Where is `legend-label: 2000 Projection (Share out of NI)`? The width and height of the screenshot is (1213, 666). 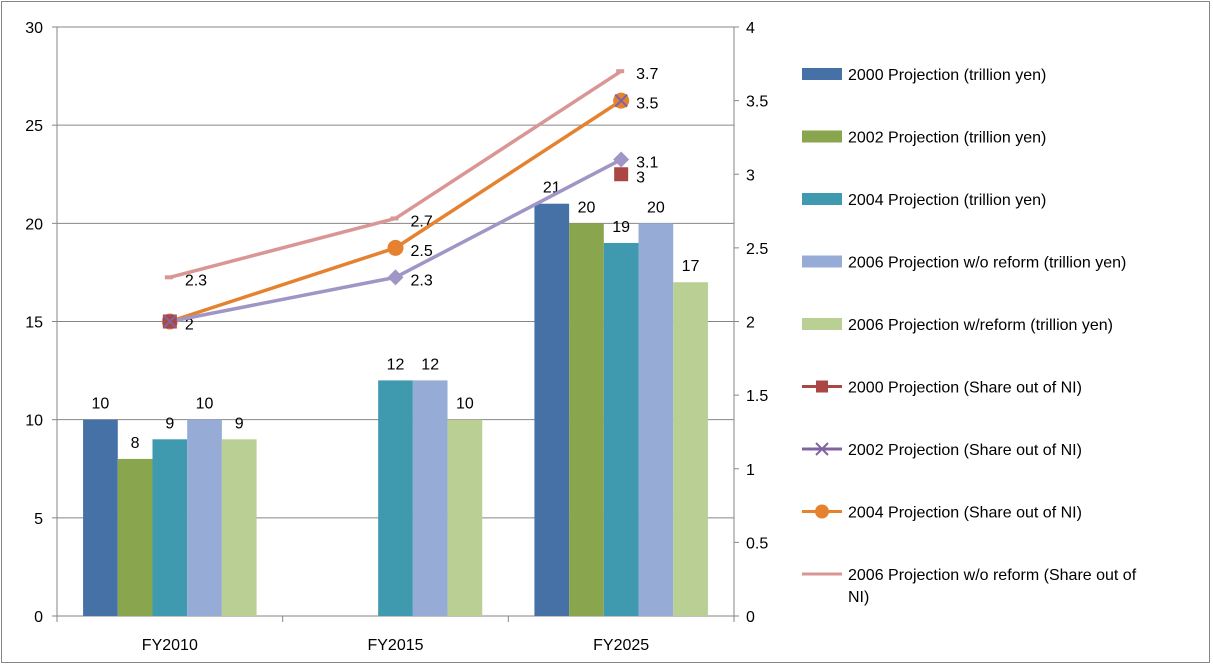 legend-label: 2000 Projection (Share out of NI) is located at coordinates (965, 388).